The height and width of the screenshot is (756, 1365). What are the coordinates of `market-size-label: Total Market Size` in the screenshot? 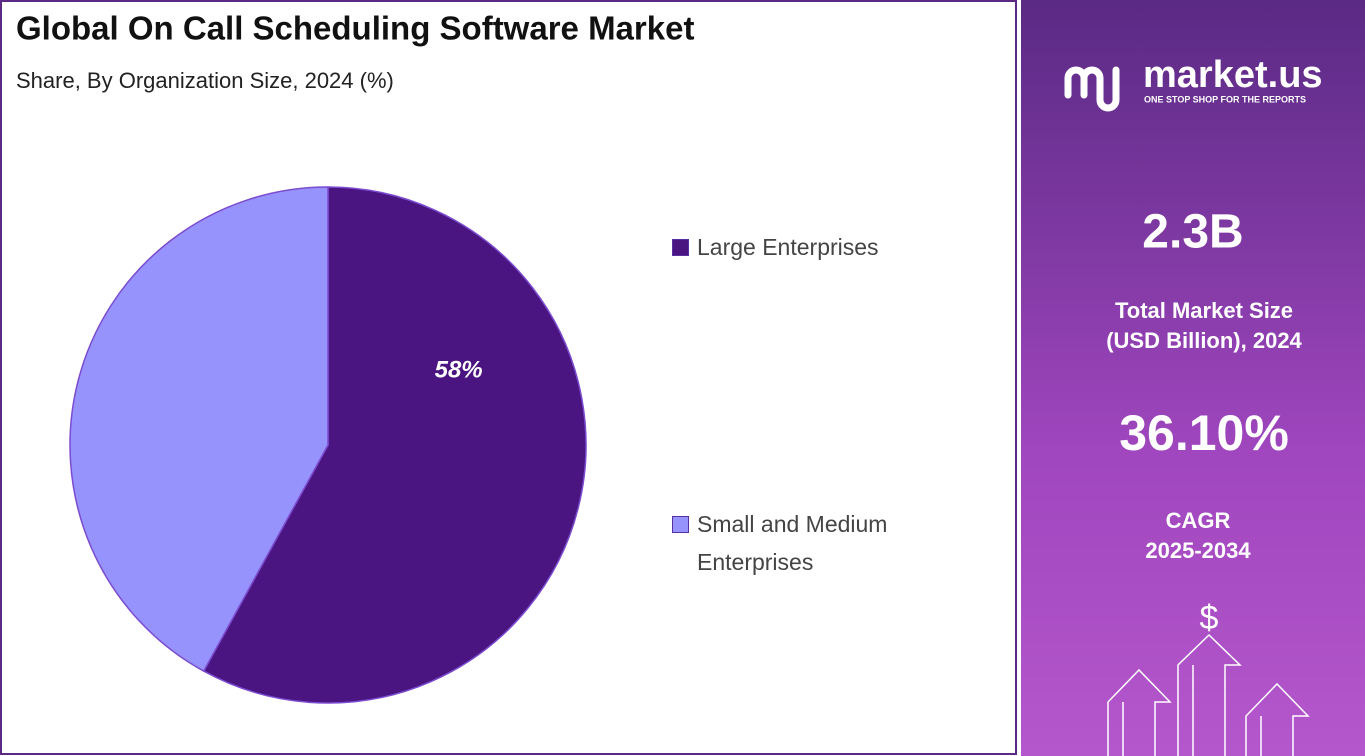 It's located at (1204, 310).